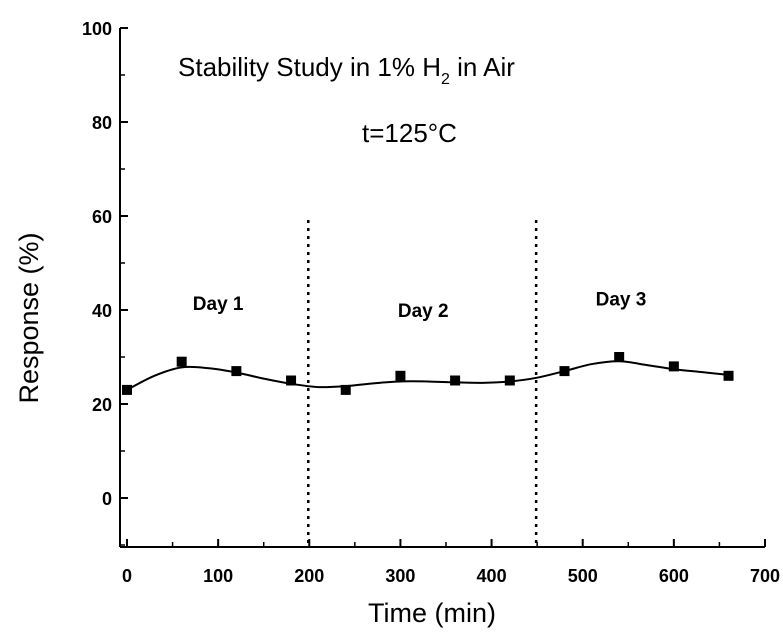 Image resolution: width=783 pixels, height=635 pixels. I want to click on x-tick-label: 400, so click(492, 576).